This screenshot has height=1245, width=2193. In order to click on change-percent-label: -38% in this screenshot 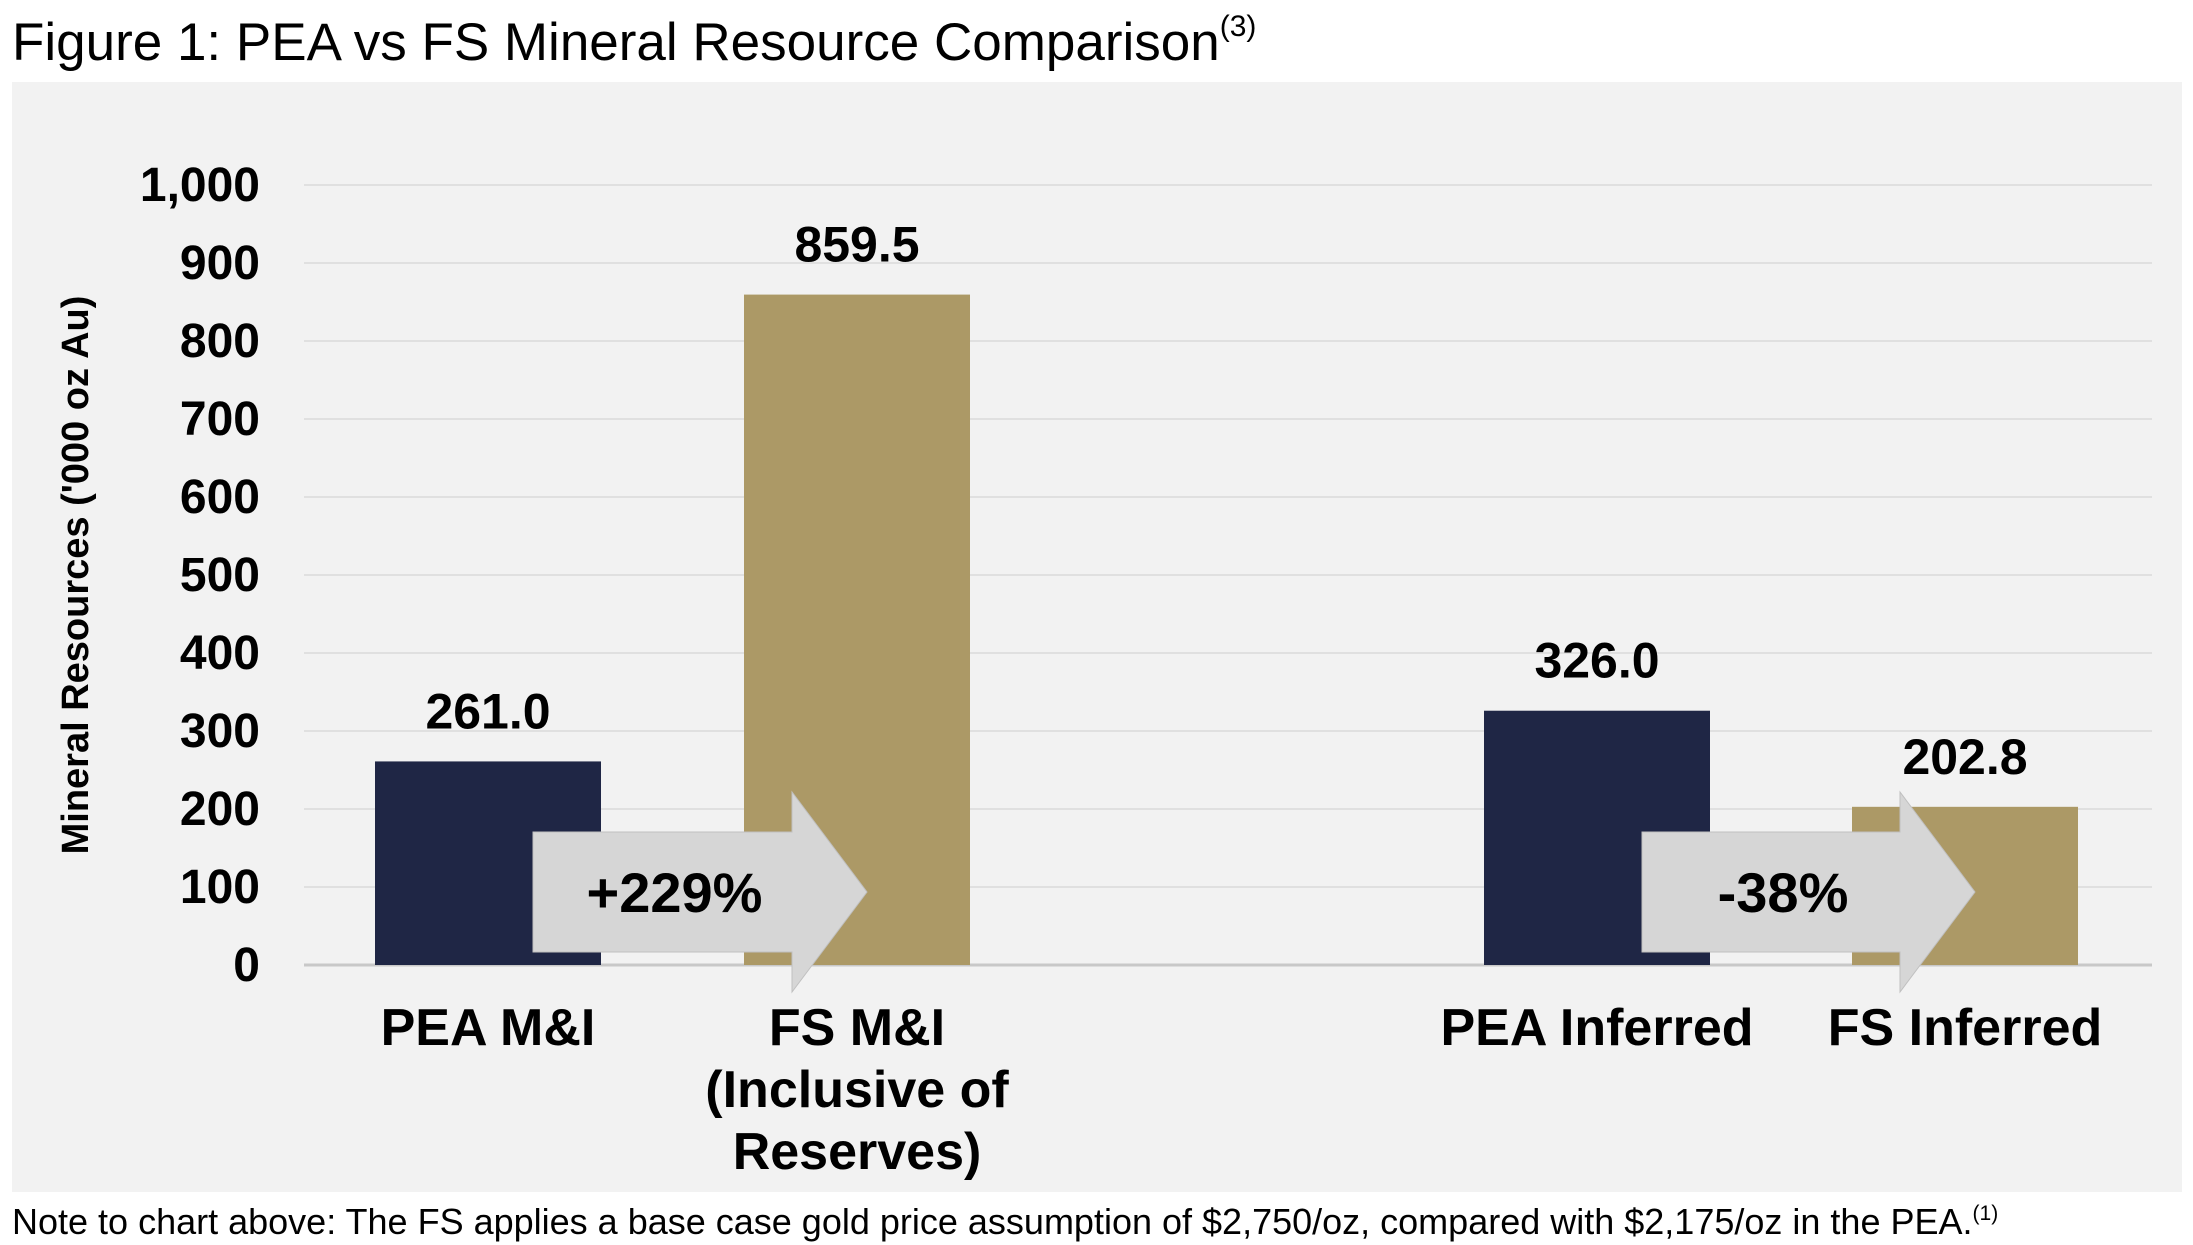, I will do `click(1783, 892)`.